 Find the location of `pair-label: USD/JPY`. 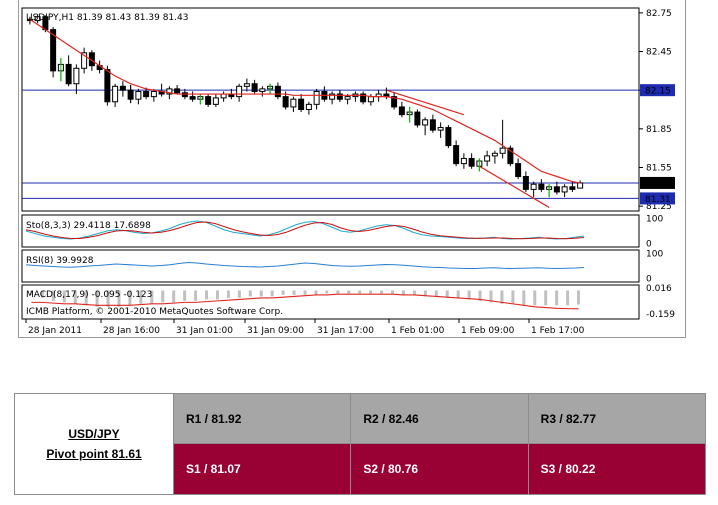

pair-label: USD/JPY is located at coordinates (94, 434).